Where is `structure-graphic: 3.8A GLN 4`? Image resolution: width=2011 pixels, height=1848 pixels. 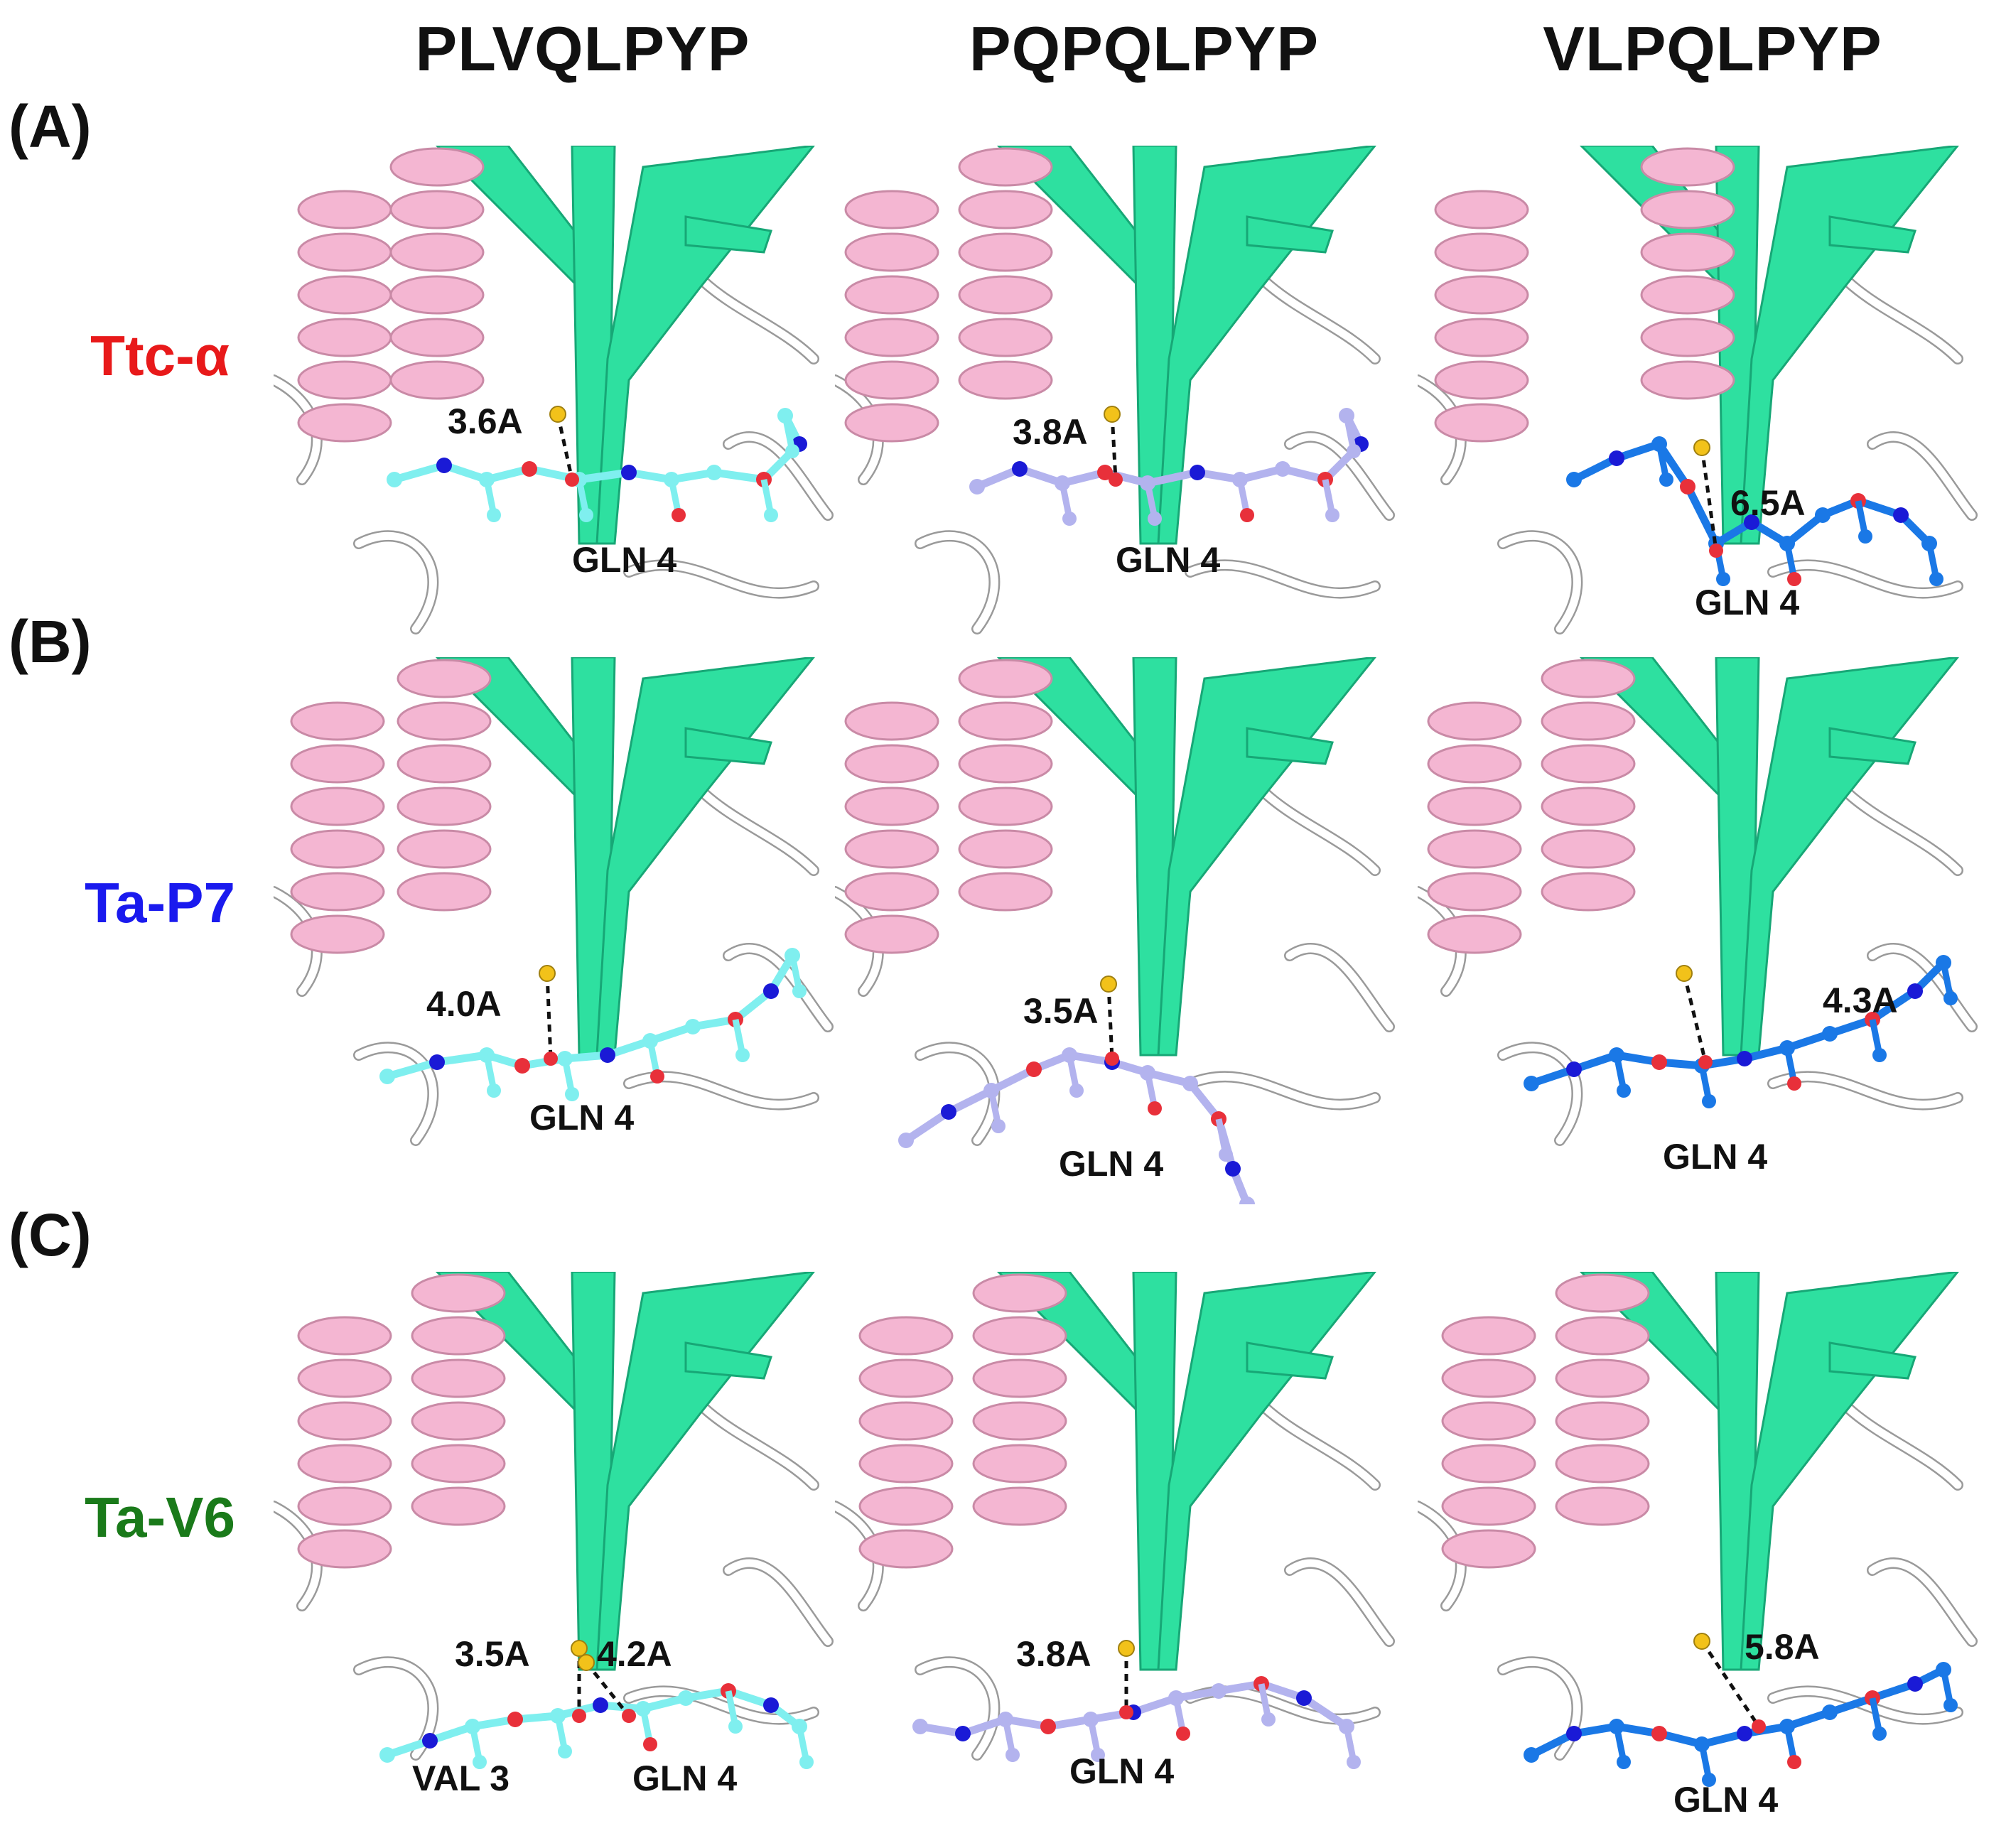 structure-graphic: 3.8A GLN 4 is located at coordinates (1115, 1532).